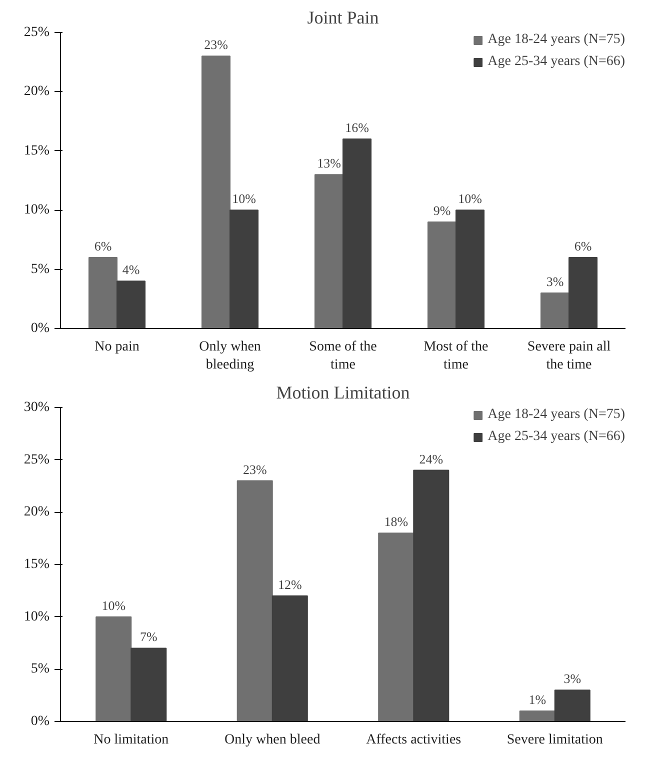 This screenshot has width=657, height=765. Describe the element at coordinates (37, 407) in the screenshot. I see `y-tick-label: 30%` at that location.